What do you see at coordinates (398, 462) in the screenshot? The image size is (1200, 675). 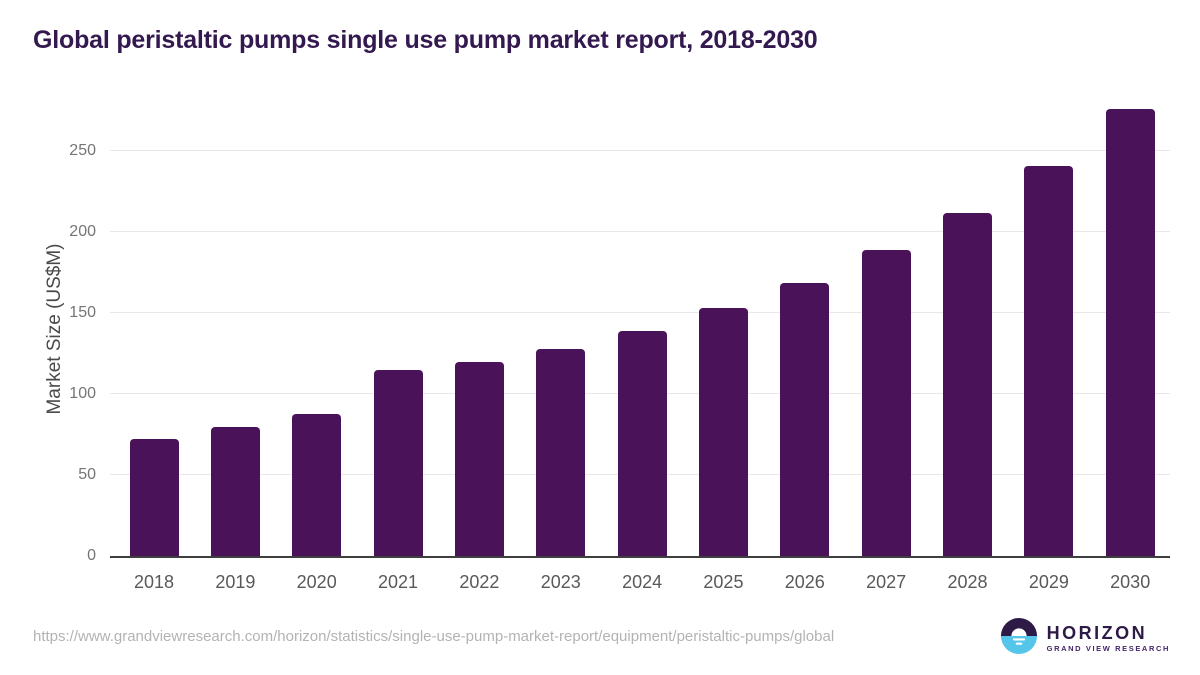 I see `bar-2021` at bounding box center [398, 462].